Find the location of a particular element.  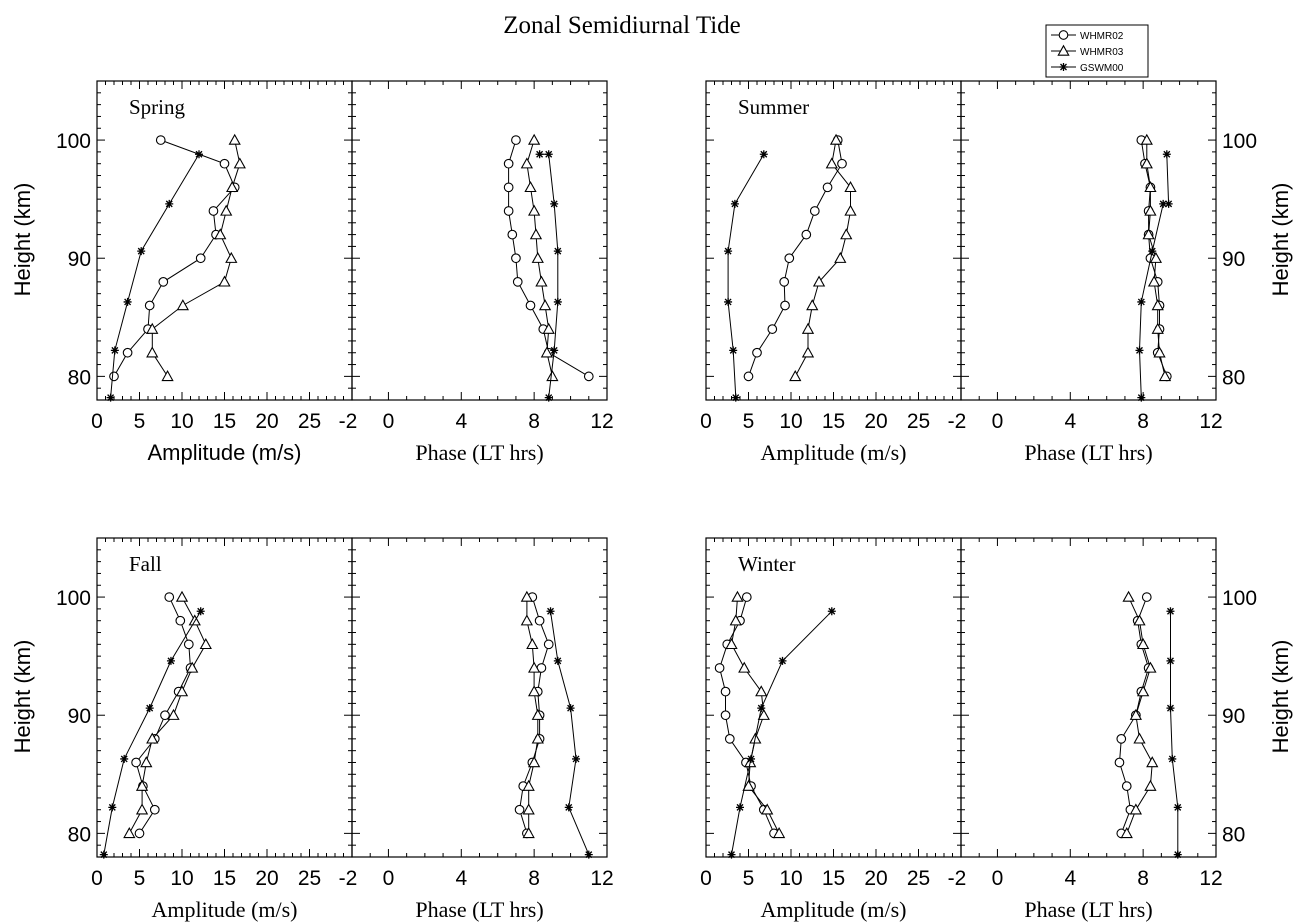

panel-winter-phase: -2 0 4 8 12 Phase (LT hrs) 80 90 100 Height (km) is located at coordinates (1120, 729).